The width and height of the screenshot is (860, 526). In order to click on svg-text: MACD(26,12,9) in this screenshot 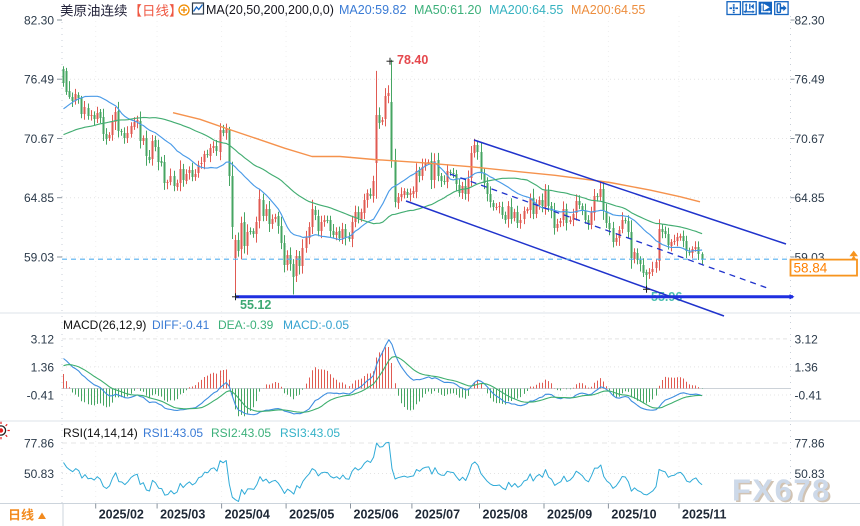, I will do `click(104, 325)`.